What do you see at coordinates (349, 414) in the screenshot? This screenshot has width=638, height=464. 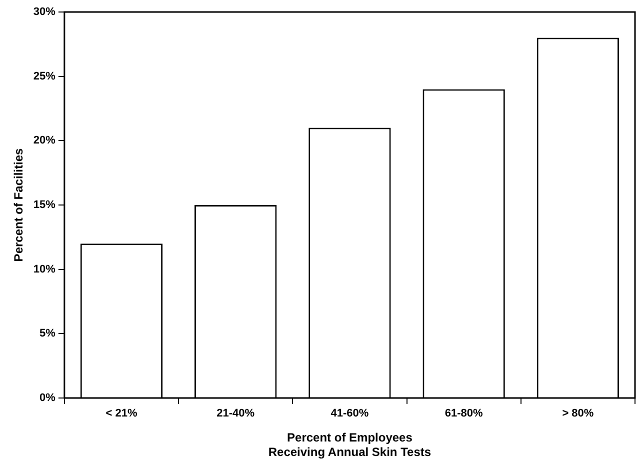 I see `x-tick-label: 41-60%` at bounding box center [349, 414].